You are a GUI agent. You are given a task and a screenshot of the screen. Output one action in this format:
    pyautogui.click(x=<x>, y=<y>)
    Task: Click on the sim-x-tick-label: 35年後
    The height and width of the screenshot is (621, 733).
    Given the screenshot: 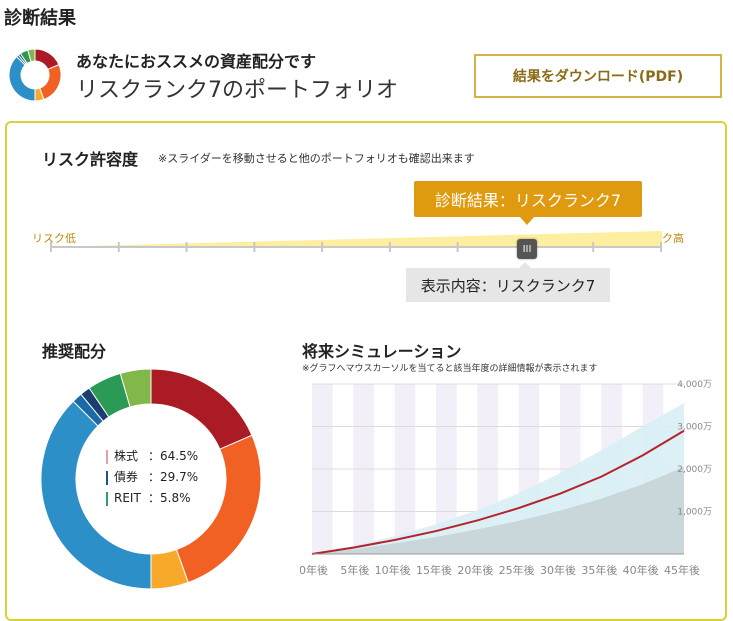 What is the action you would take?
    pyautogui.click(x=599, y=570)
    